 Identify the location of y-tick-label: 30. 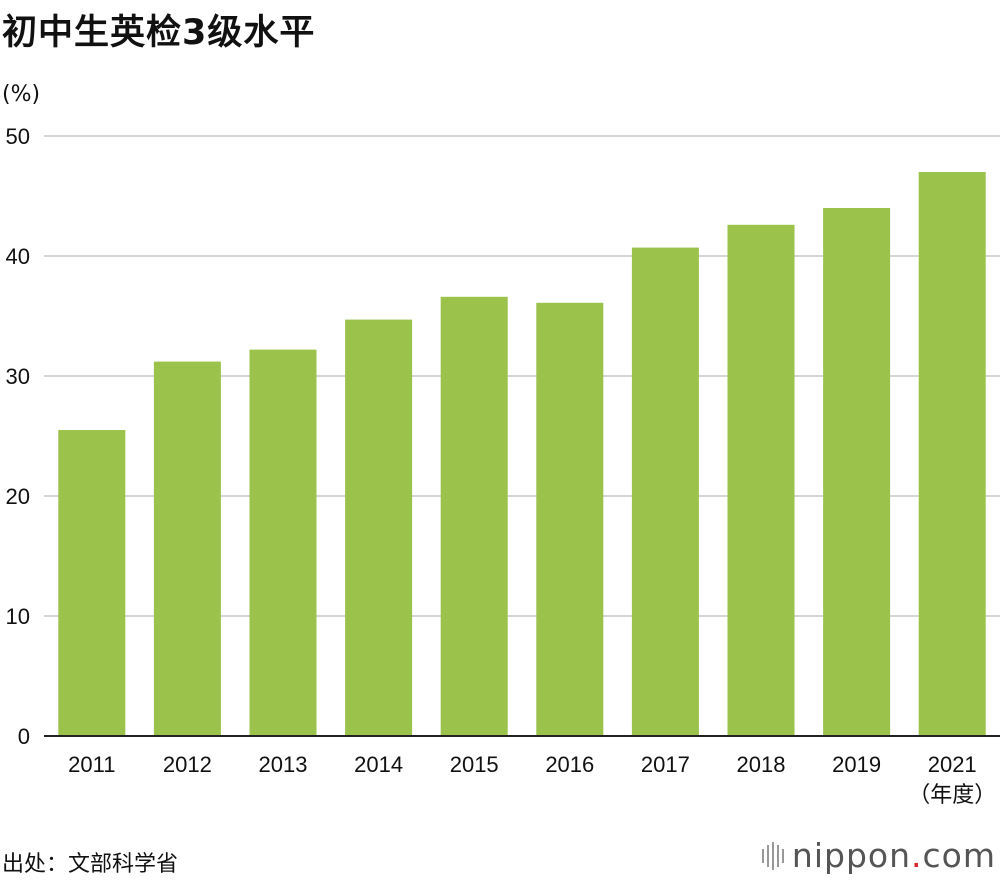
(18, 376).